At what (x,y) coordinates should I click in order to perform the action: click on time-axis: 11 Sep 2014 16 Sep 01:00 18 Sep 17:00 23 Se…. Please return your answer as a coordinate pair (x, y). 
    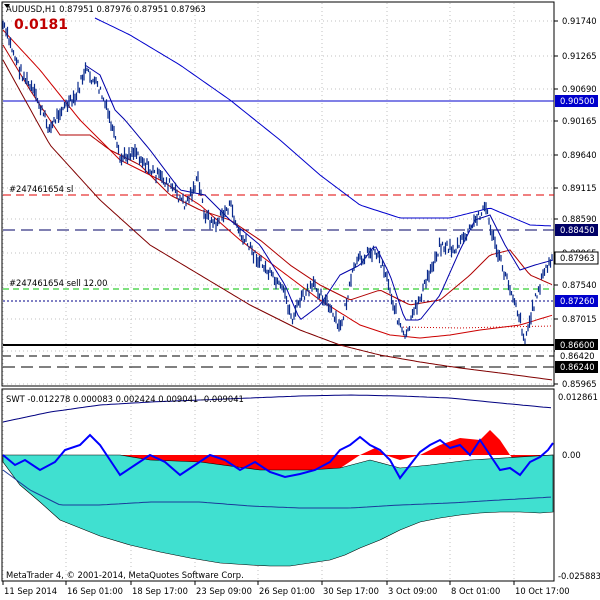
    Looking at the image, I should click on (286, 588).